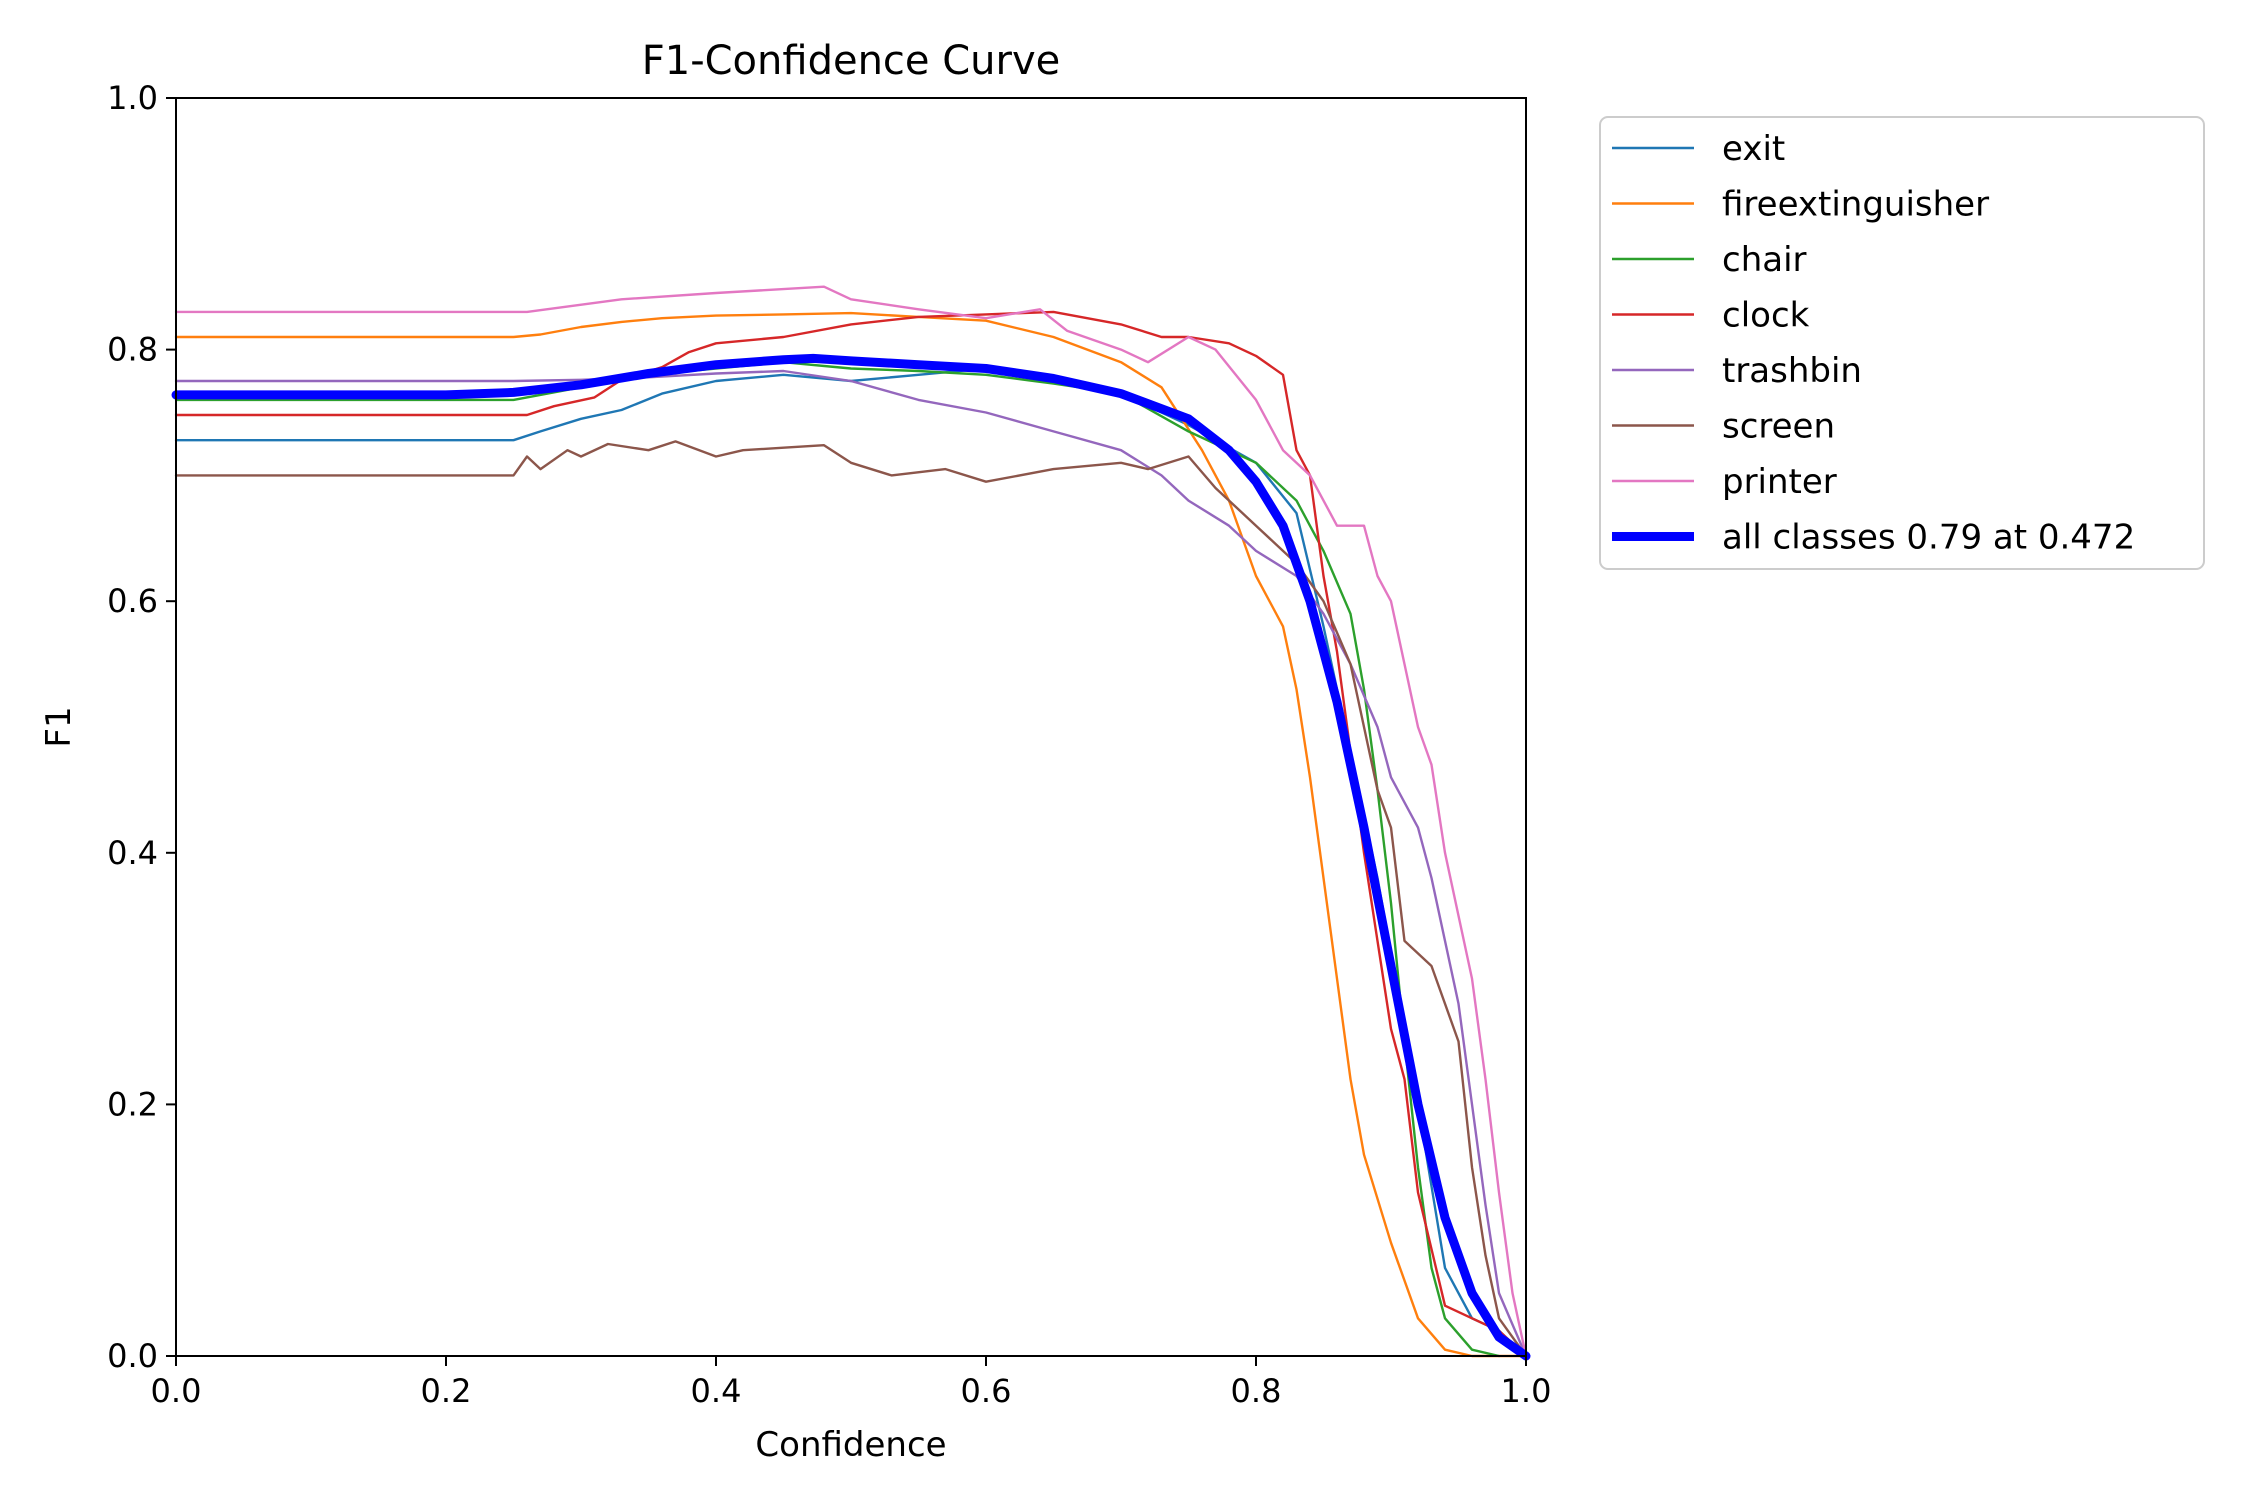  What do you see at coordinates (1526, 1391) in the screenshot?
I see `x-tick-label: 1.0` at bounding box center [1526, 1391].